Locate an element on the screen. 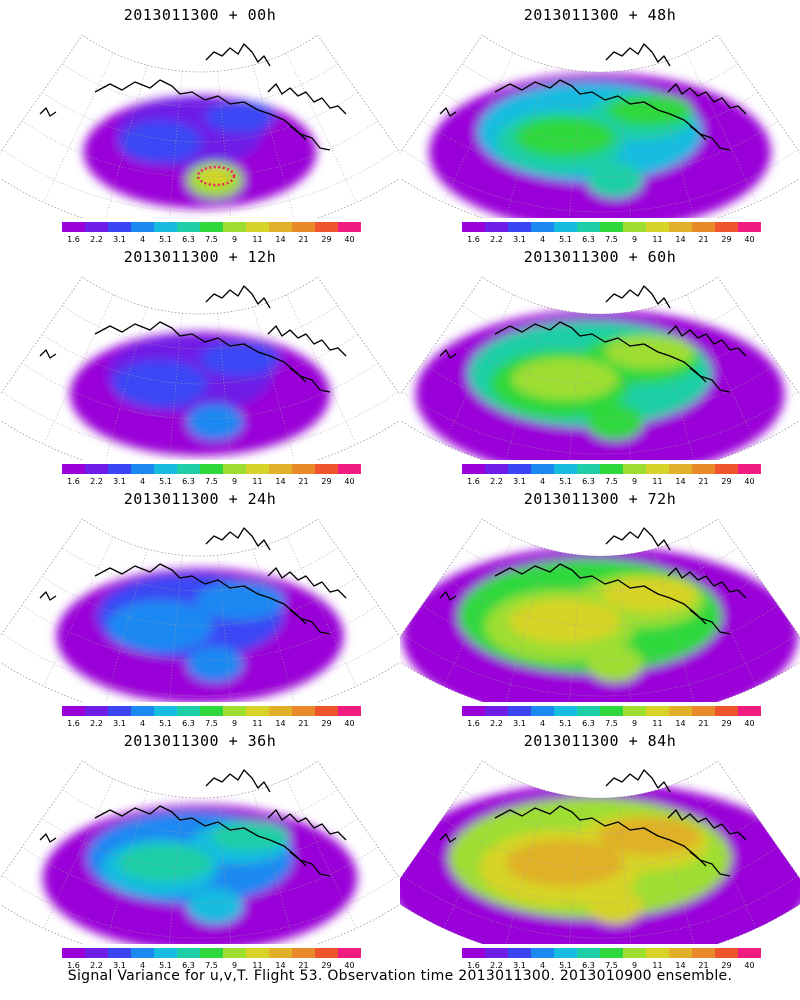  colorbar-label: 4 is located at coordinates (542, 965).